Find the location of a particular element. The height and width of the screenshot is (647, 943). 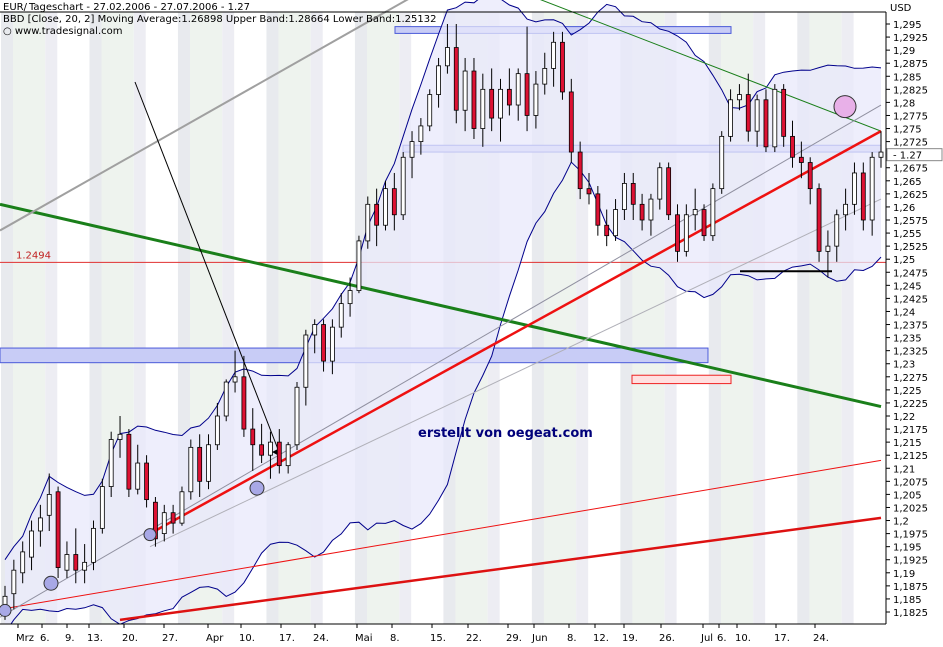

y-tick-label: 1,245 is located at coordinates (907, 286).